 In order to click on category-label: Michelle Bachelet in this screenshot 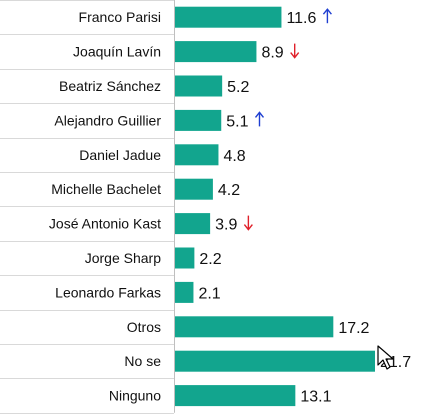, I will do `click(106, 189)`.